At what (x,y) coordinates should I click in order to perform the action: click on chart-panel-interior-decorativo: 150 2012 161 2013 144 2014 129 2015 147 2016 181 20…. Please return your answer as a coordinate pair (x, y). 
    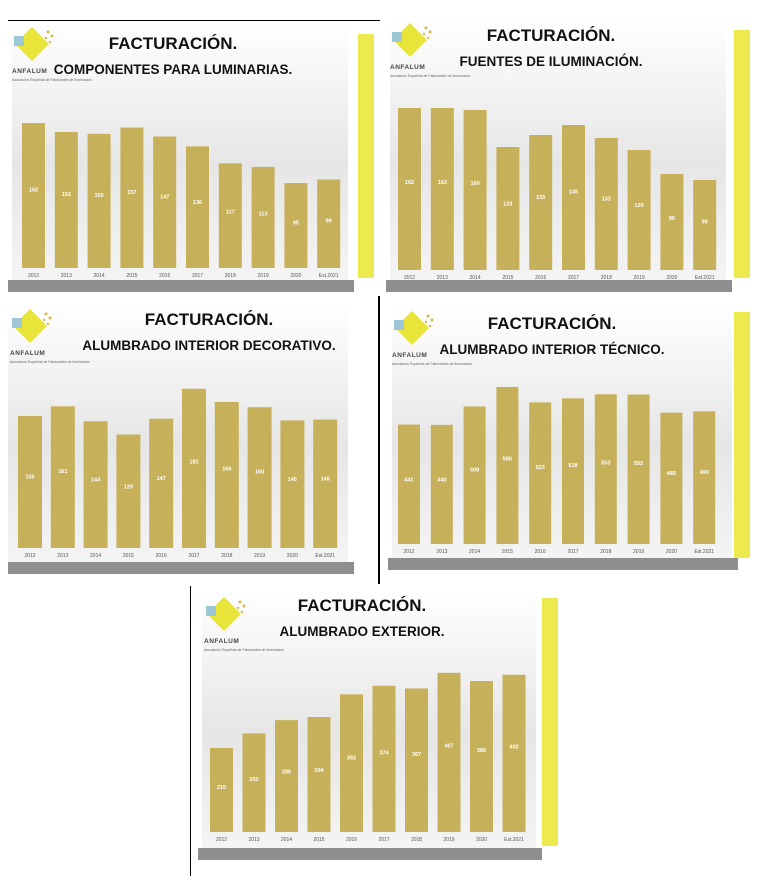
    Looking at the image, I should click on (189, 439).